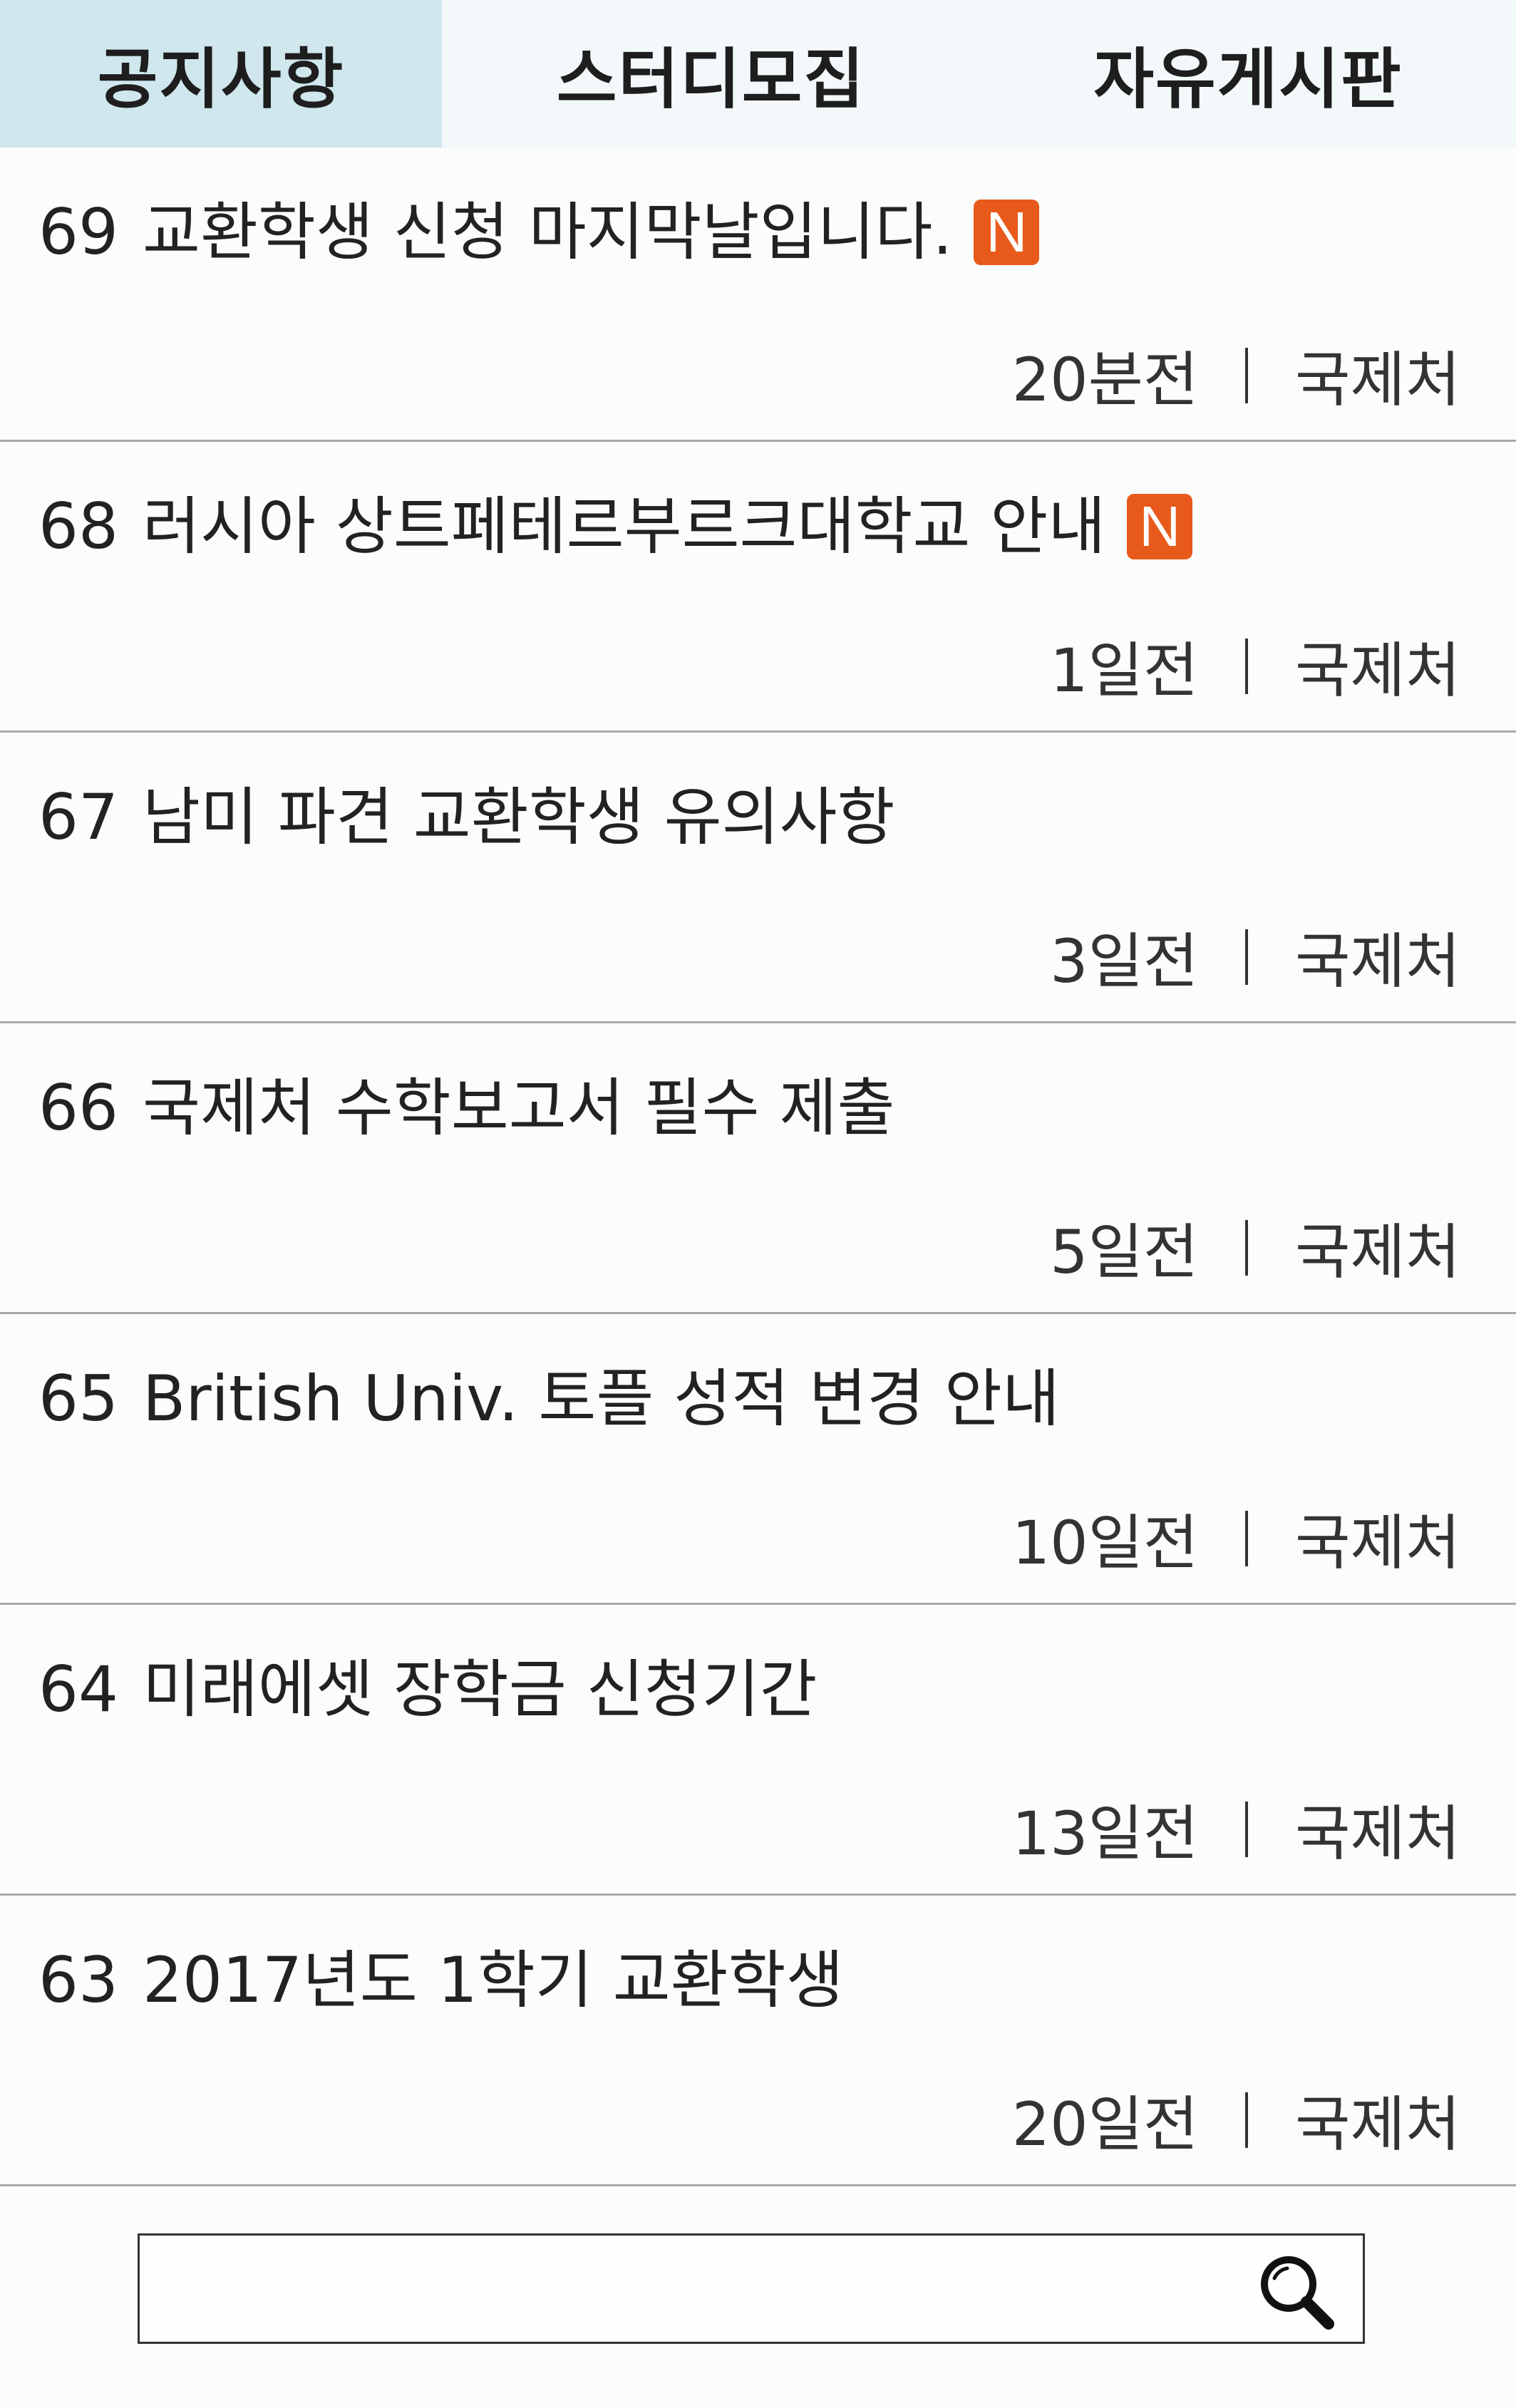  I want to click on notice-title: 66 국제처 수학보고서 필수 제출, so click(466, 1108).